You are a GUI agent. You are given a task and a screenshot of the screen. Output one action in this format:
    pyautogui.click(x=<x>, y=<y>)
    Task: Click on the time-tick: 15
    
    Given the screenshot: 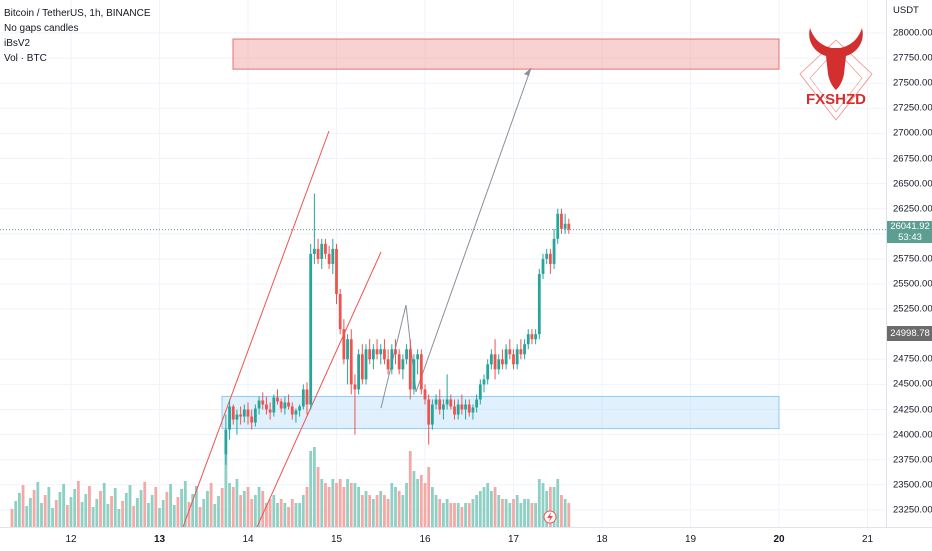 What is the action you would take?
    pyautogui.click(x=336, y=539)
    